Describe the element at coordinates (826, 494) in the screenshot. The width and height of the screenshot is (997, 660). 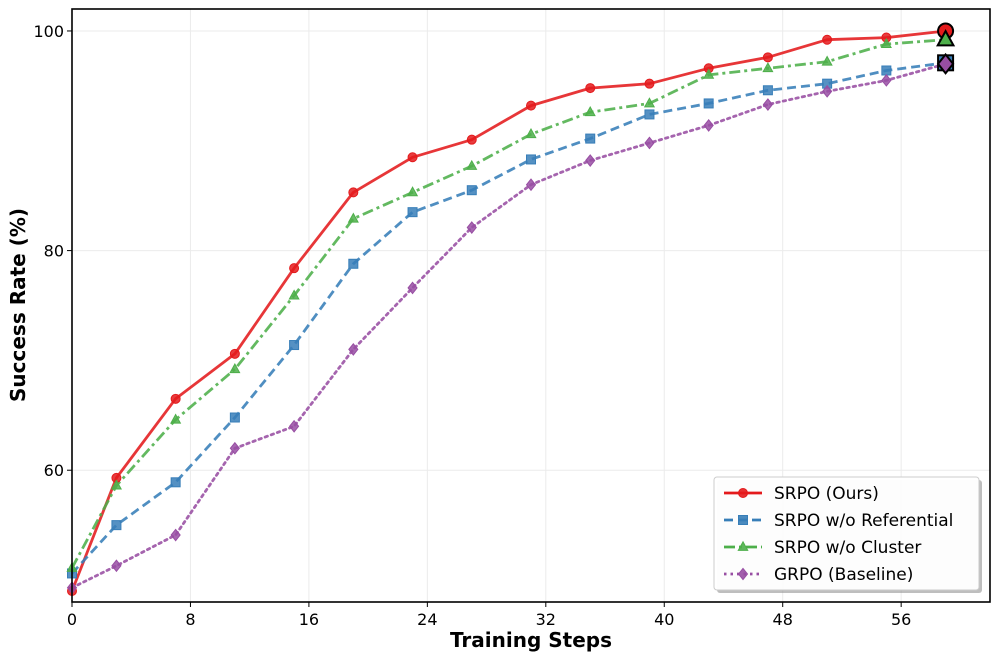
I see `legend-label: SRPO (Ours)` at that location.